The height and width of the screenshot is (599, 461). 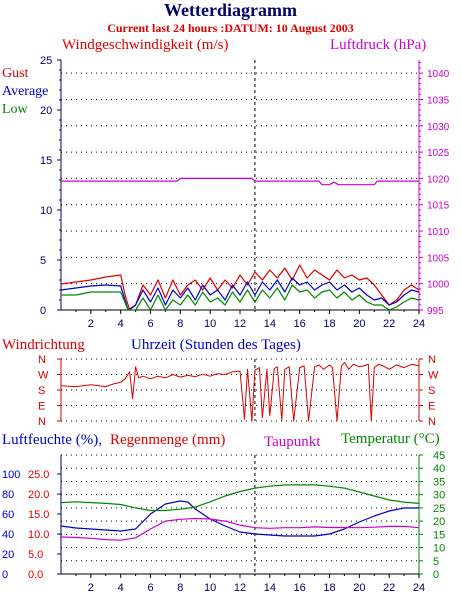 I want to click on pressure-tick-label: 1035, so click(x=438, y=100).